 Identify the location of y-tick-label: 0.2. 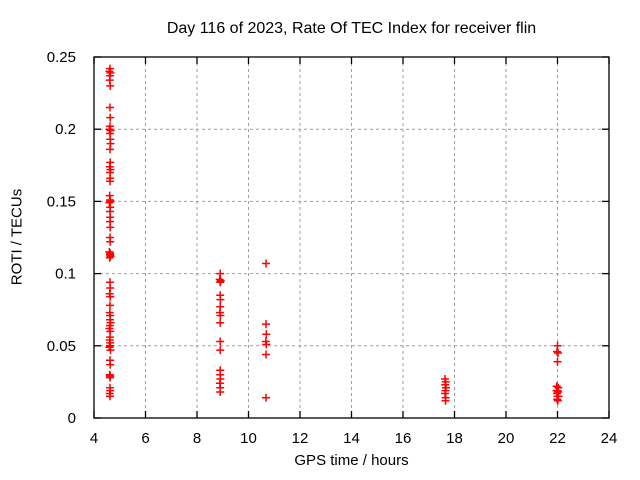
(65, 129).